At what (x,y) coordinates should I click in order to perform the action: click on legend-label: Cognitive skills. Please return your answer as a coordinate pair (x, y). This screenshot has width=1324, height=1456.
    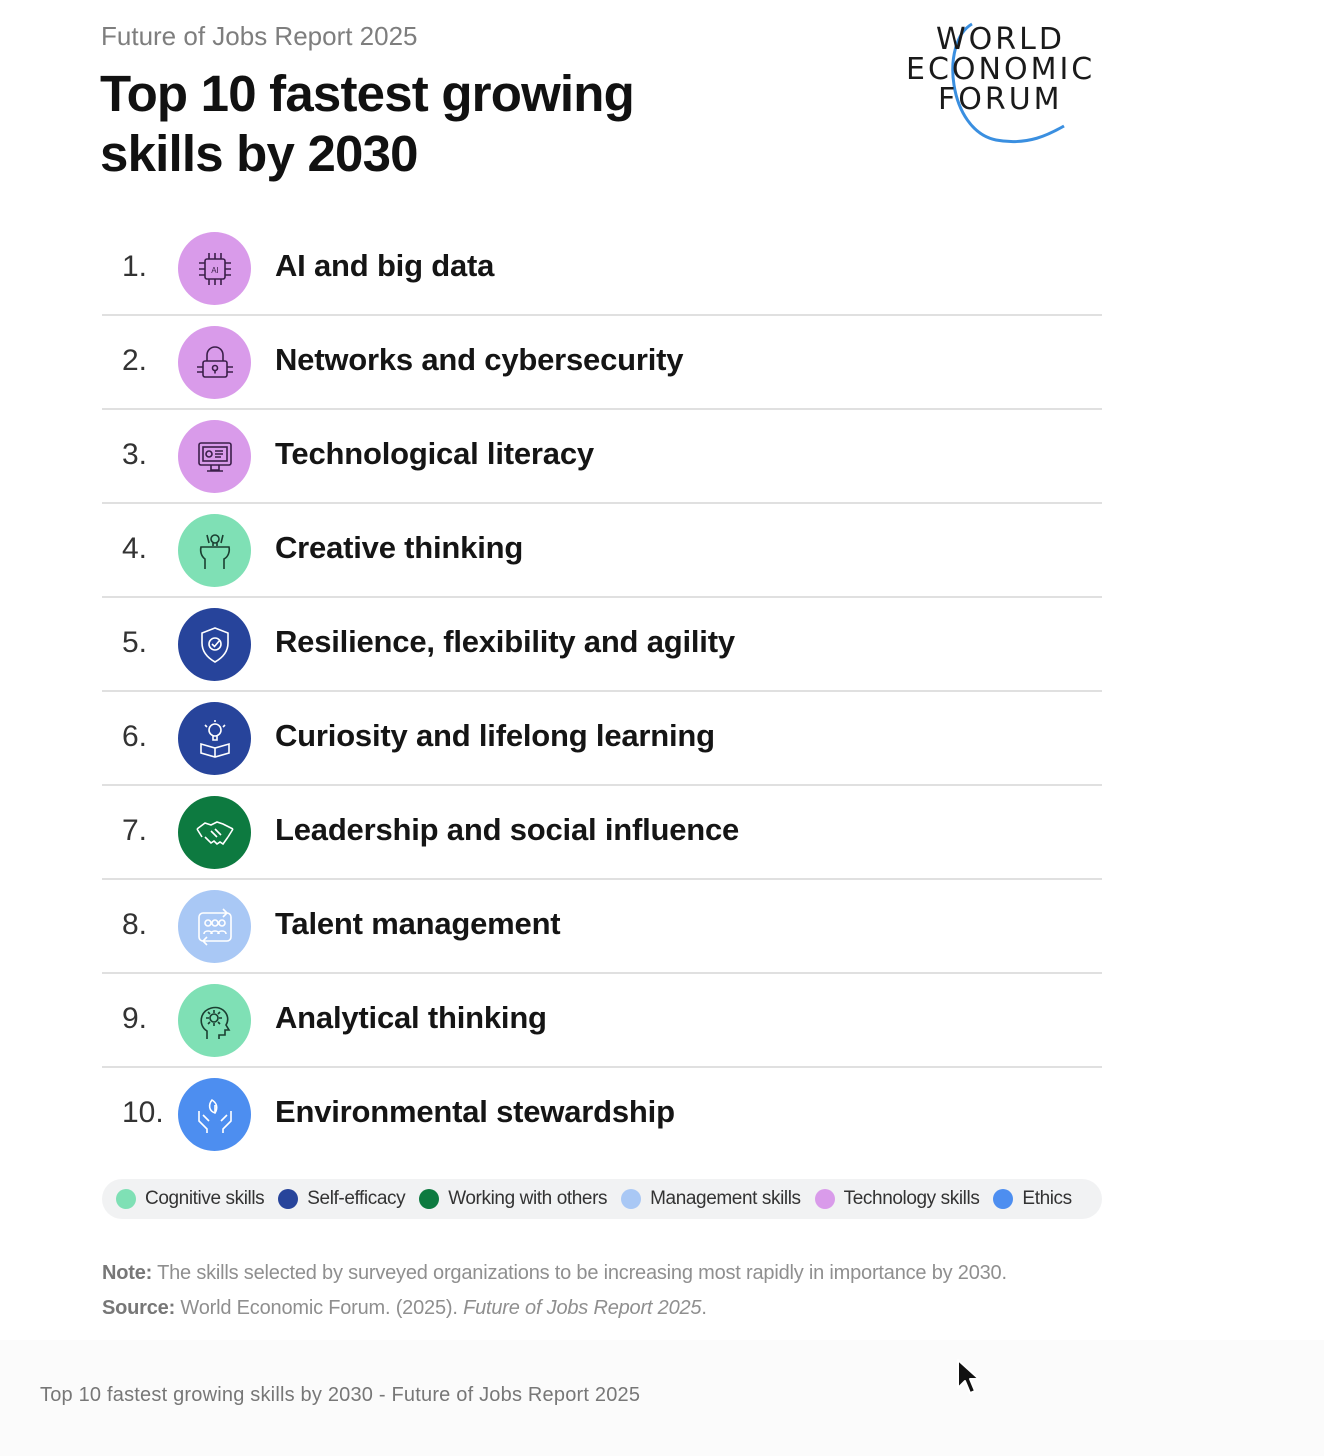
    Looking at the image, I should click on (205, 1198).